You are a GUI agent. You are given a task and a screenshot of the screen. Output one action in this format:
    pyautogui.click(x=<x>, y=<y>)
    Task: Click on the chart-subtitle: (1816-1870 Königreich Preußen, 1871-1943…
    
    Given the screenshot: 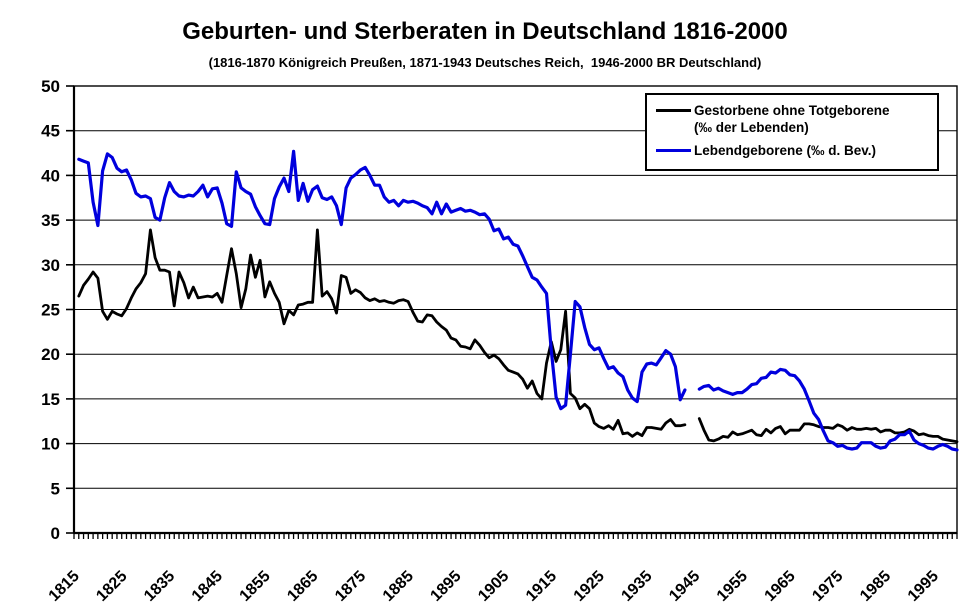 What is the action you would take?
    pyautogui.click(x=485, y=62)
    